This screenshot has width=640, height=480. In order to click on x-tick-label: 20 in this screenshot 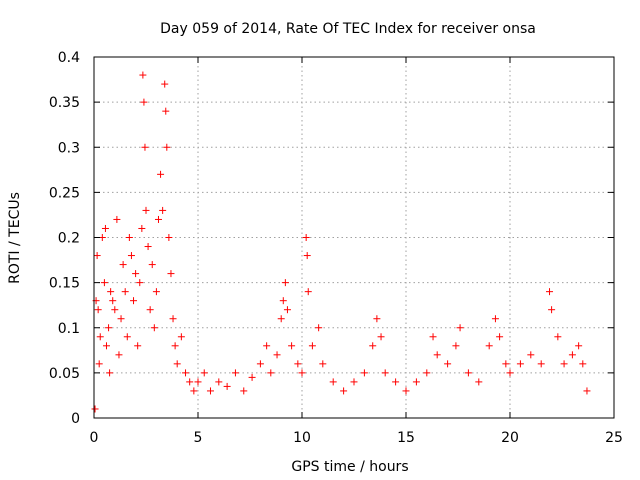, I will do `click(510, 438)`.